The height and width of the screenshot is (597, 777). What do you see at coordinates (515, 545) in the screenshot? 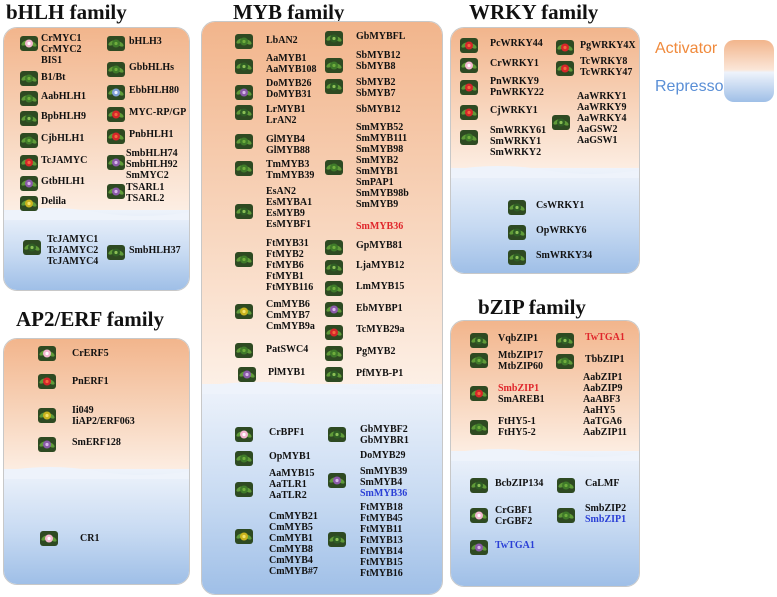
I see `bzip-gene-label-highlight: TwTGA1` at bounding box center [515, 545].